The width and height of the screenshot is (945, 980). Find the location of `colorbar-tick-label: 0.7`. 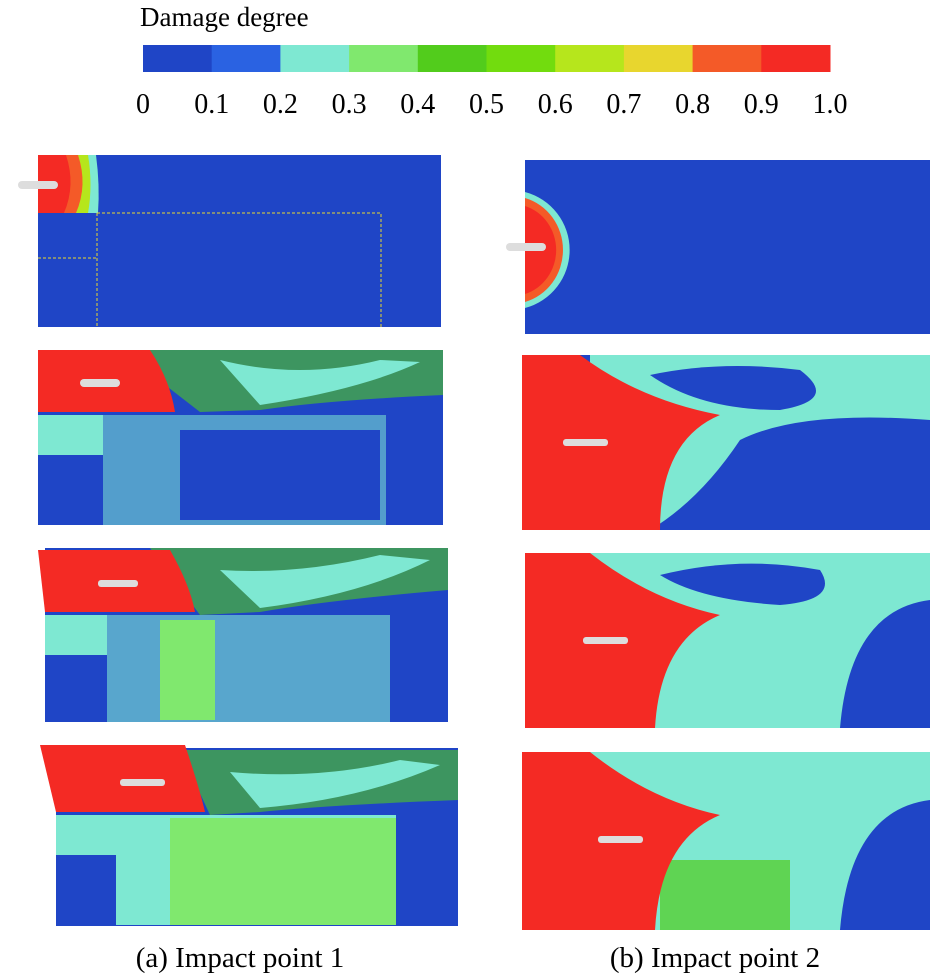

colorbar-tick-label: 0.7 is located at coordinates (623, 104).